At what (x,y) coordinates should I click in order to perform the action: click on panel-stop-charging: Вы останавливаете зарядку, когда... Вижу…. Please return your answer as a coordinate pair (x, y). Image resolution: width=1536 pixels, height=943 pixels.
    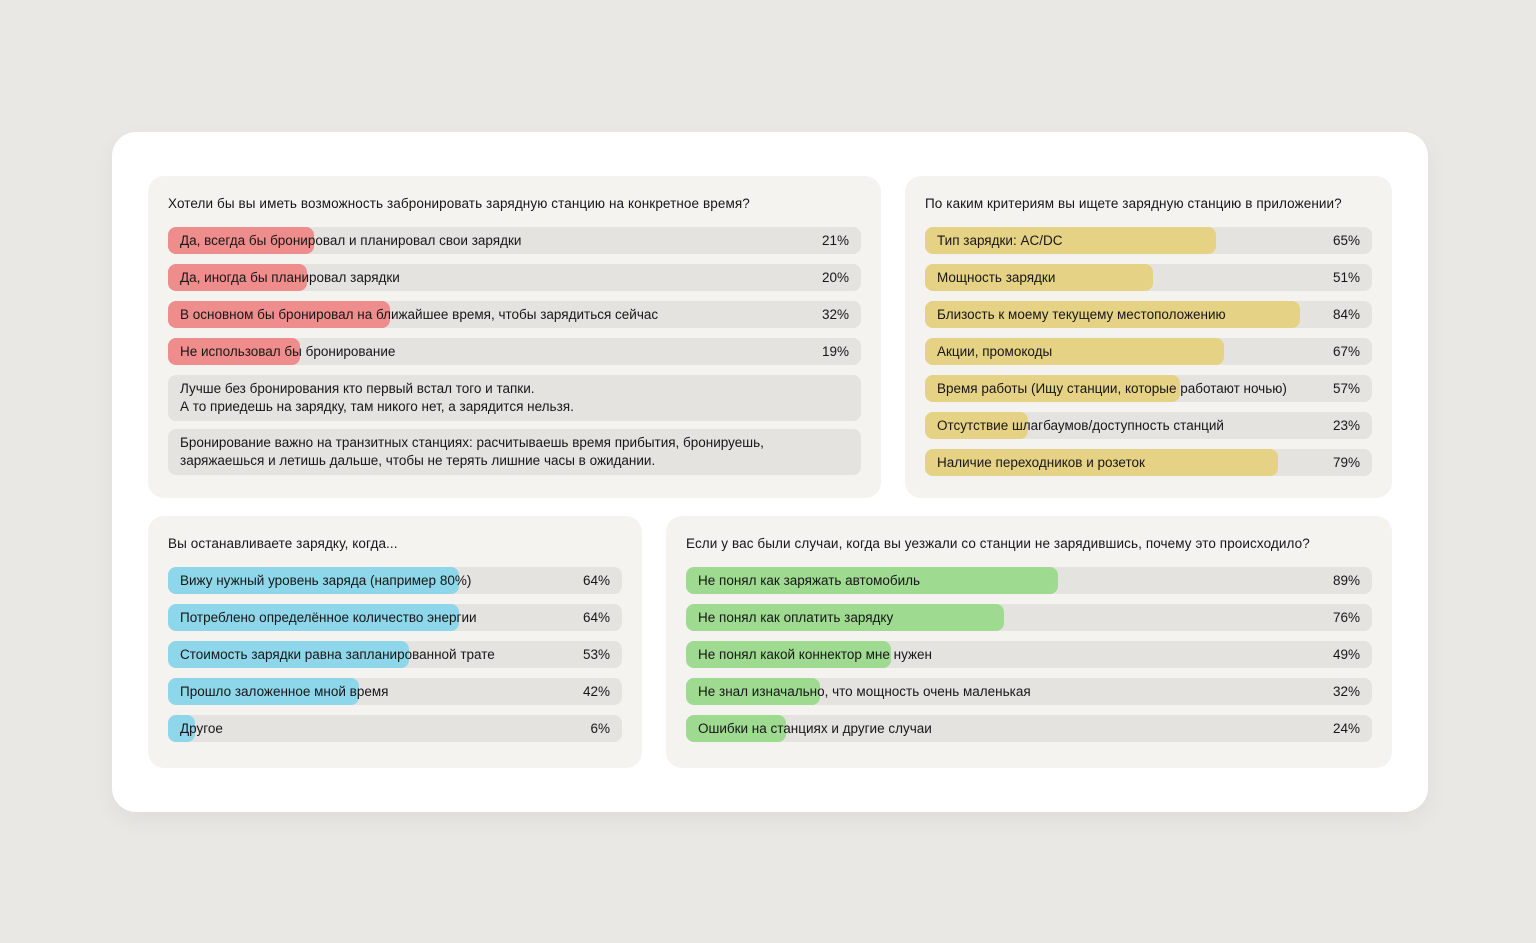
    Looking at the image, I should click on (395, 642).